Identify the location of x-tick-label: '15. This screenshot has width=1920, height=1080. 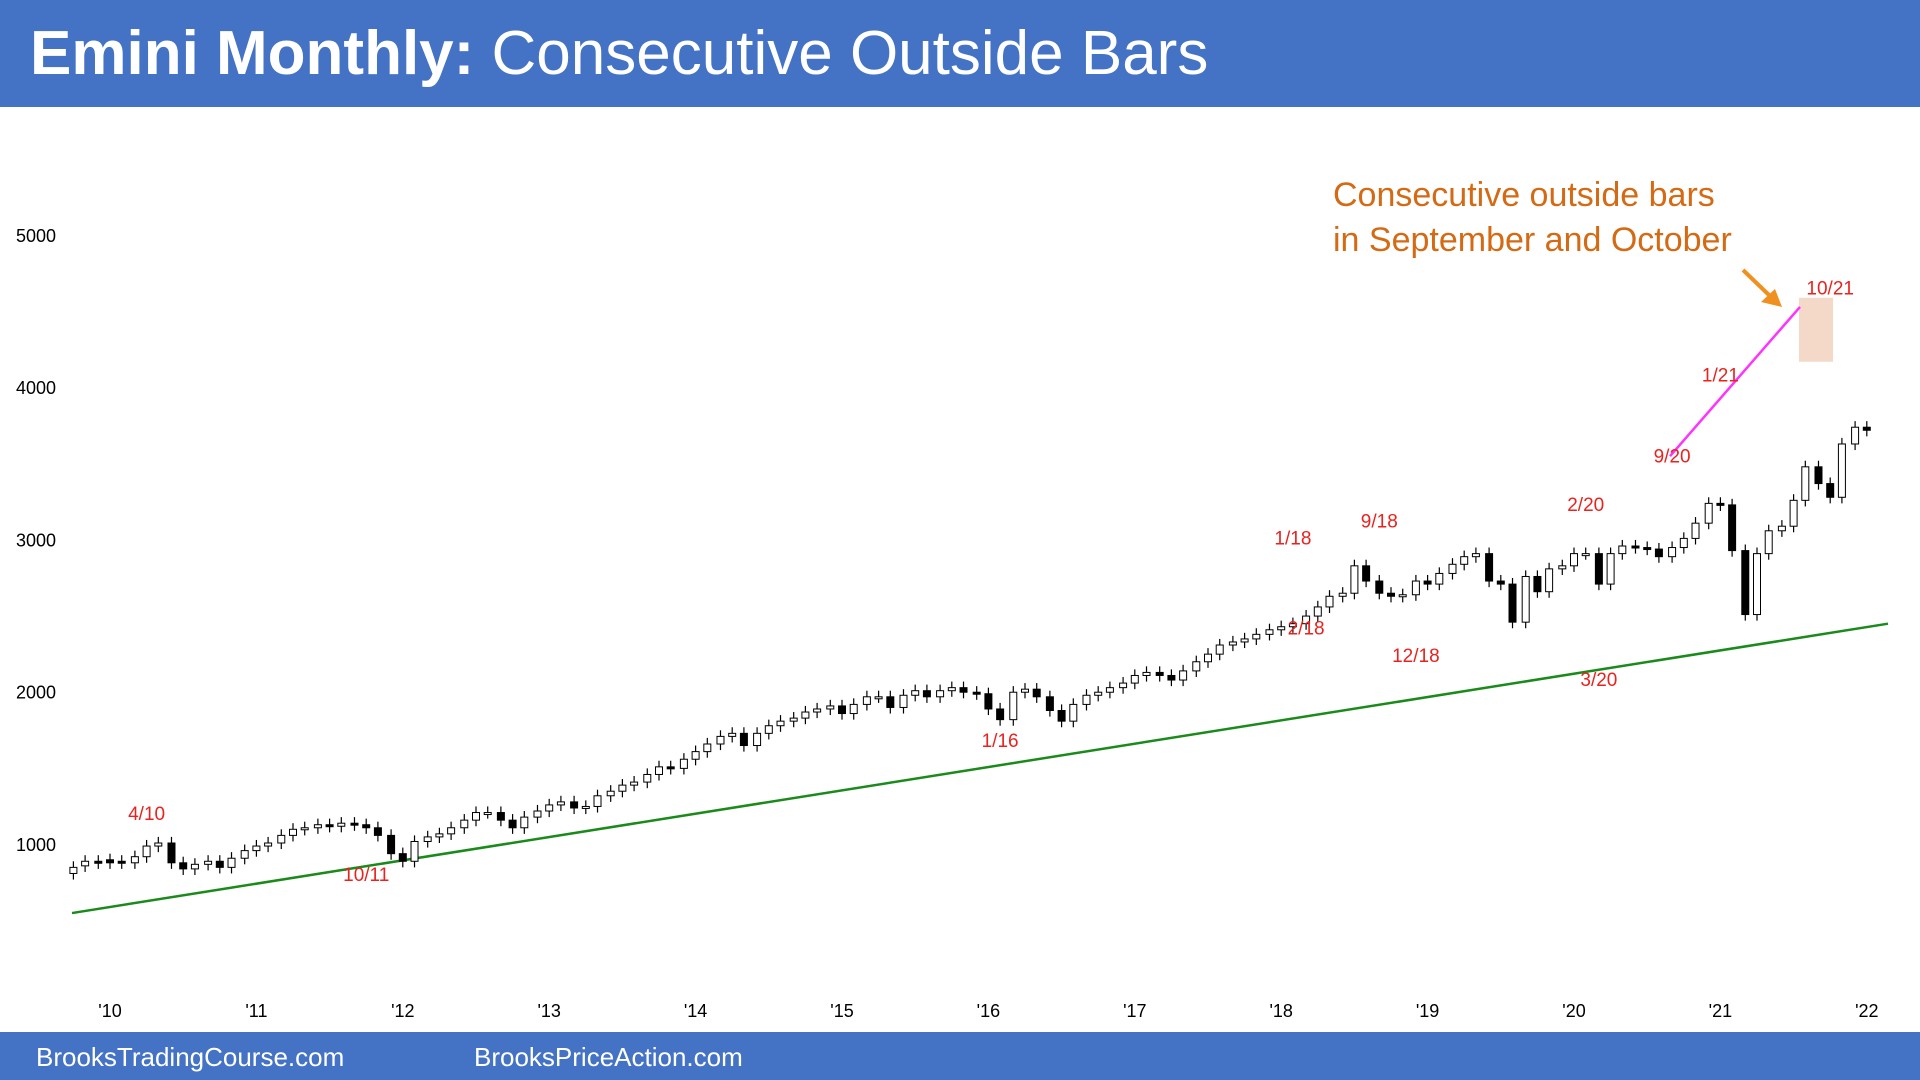
(841, 1011).